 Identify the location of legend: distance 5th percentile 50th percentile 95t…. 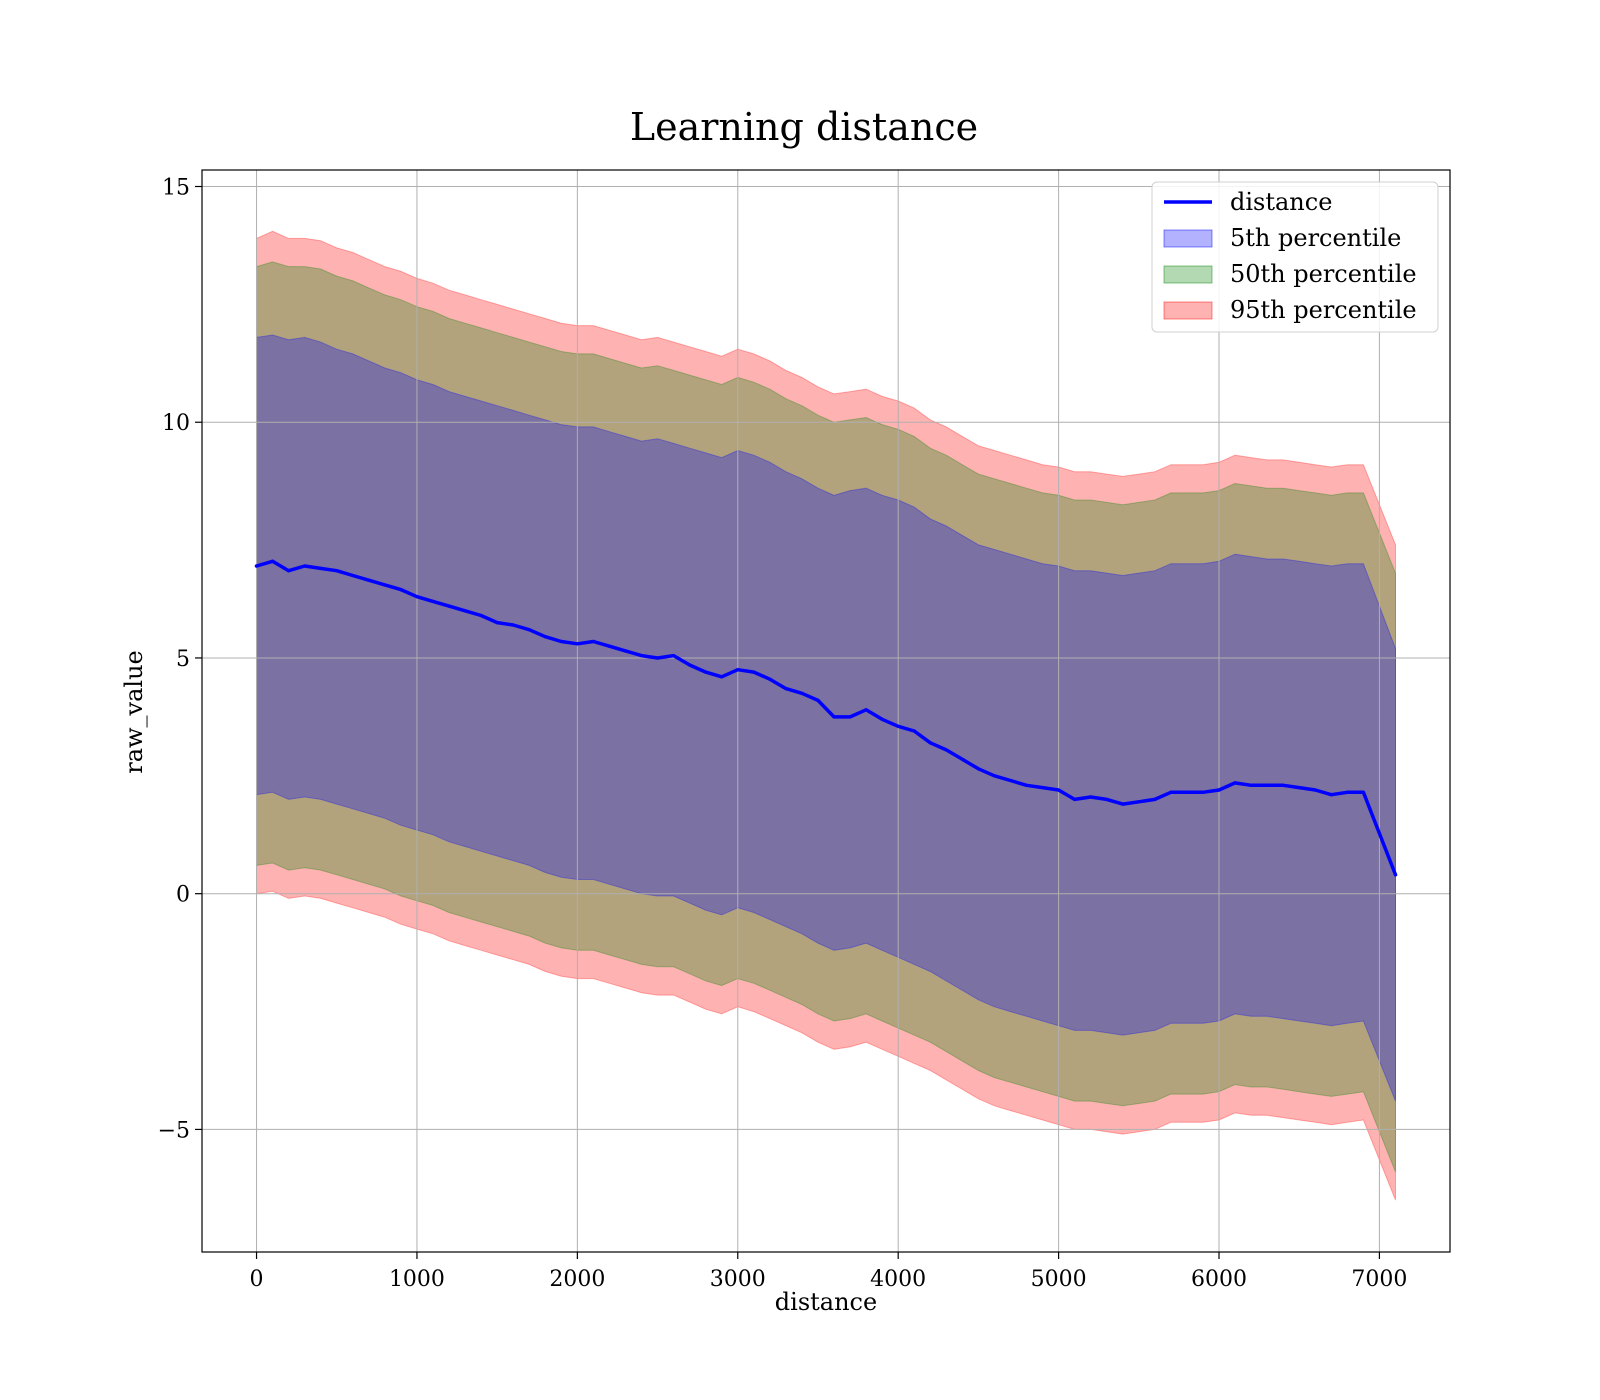
(1295, 257).